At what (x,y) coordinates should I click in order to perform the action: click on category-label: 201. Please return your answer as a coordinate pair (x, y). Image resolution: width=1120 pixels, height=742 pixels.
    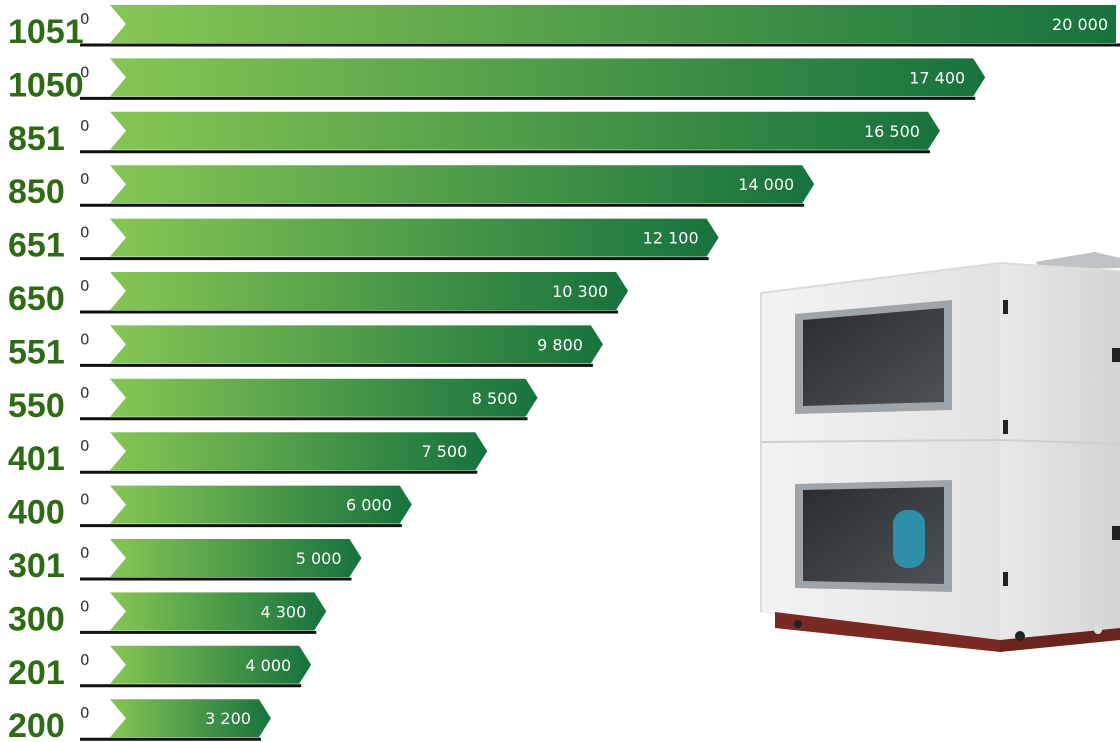
    Looking at the image, I should click on (36, 673).